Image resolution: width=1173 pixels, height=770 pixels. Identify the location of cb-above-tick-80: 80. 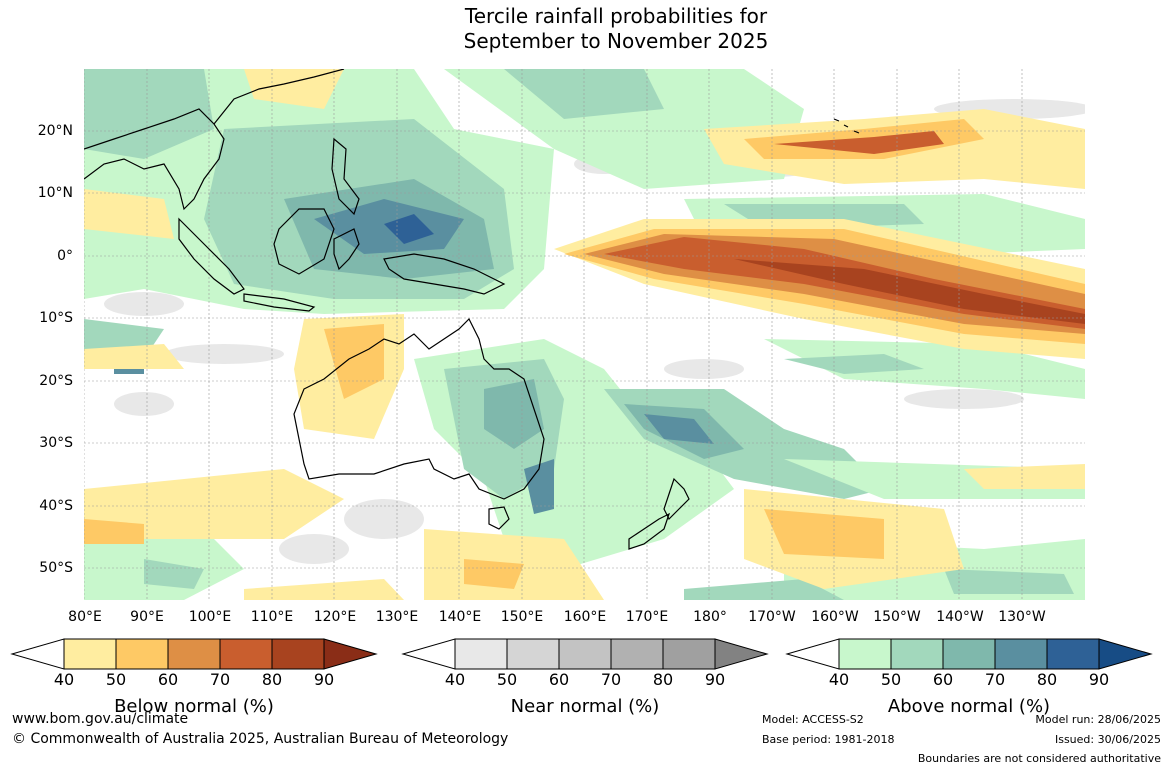
(1047, 679).